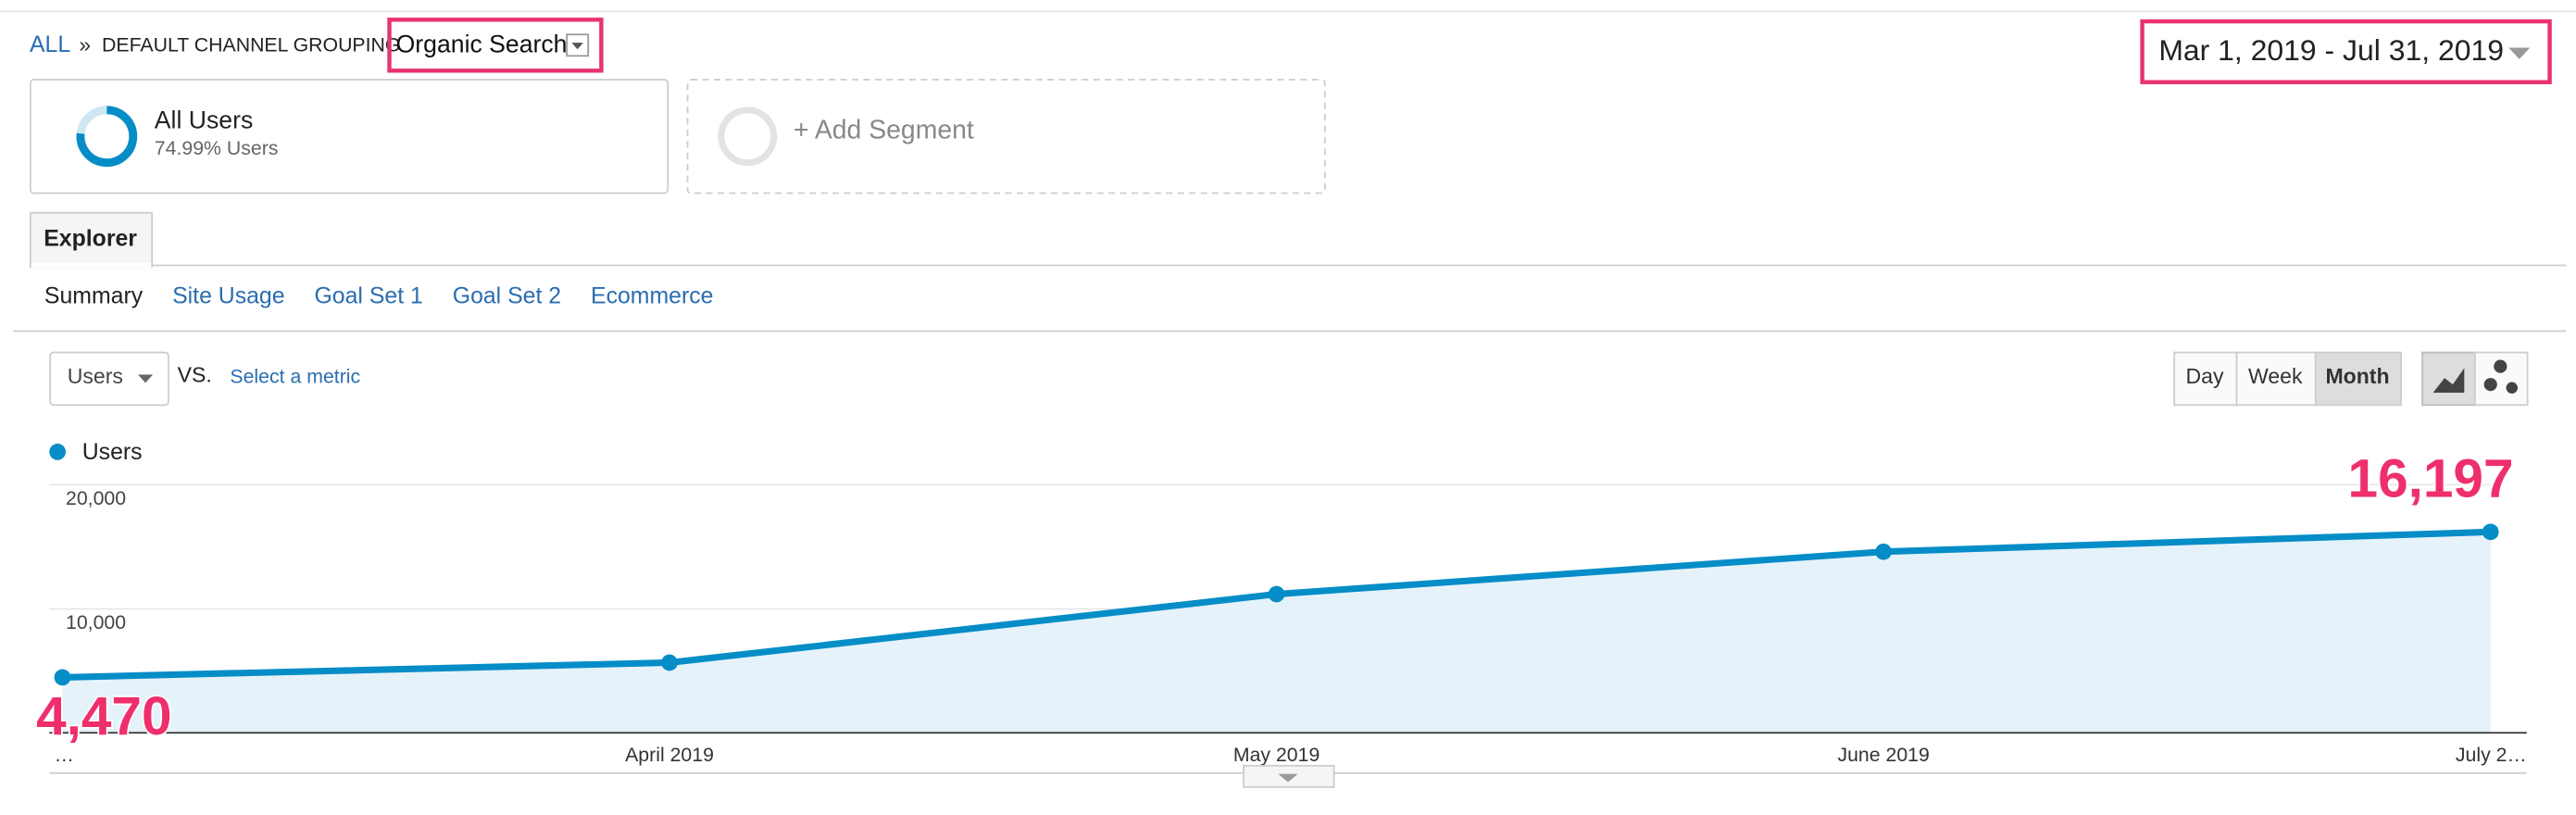  I want to click on add-segment: + Add Segment, so click(884, 129).